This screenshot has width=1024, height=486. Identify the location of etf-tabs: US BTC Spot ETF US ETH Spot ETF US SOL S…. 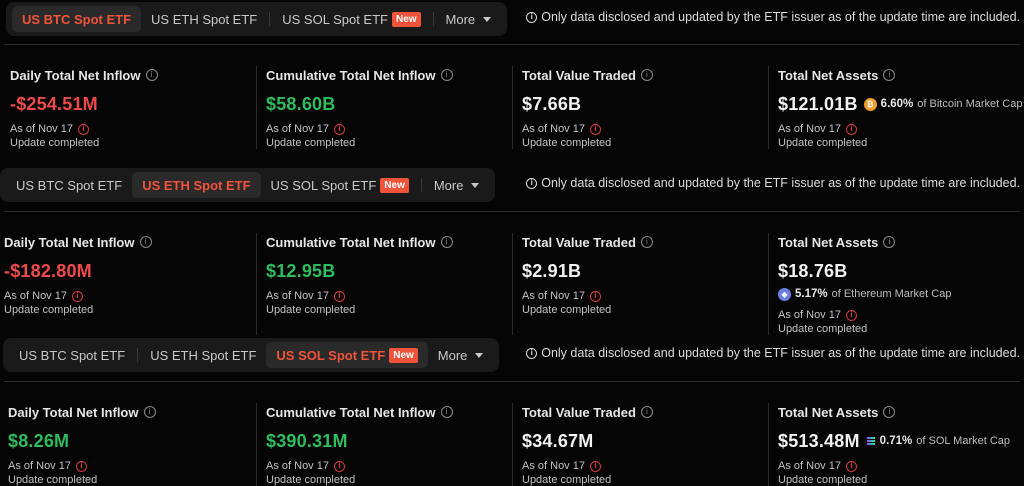
(248, 185).